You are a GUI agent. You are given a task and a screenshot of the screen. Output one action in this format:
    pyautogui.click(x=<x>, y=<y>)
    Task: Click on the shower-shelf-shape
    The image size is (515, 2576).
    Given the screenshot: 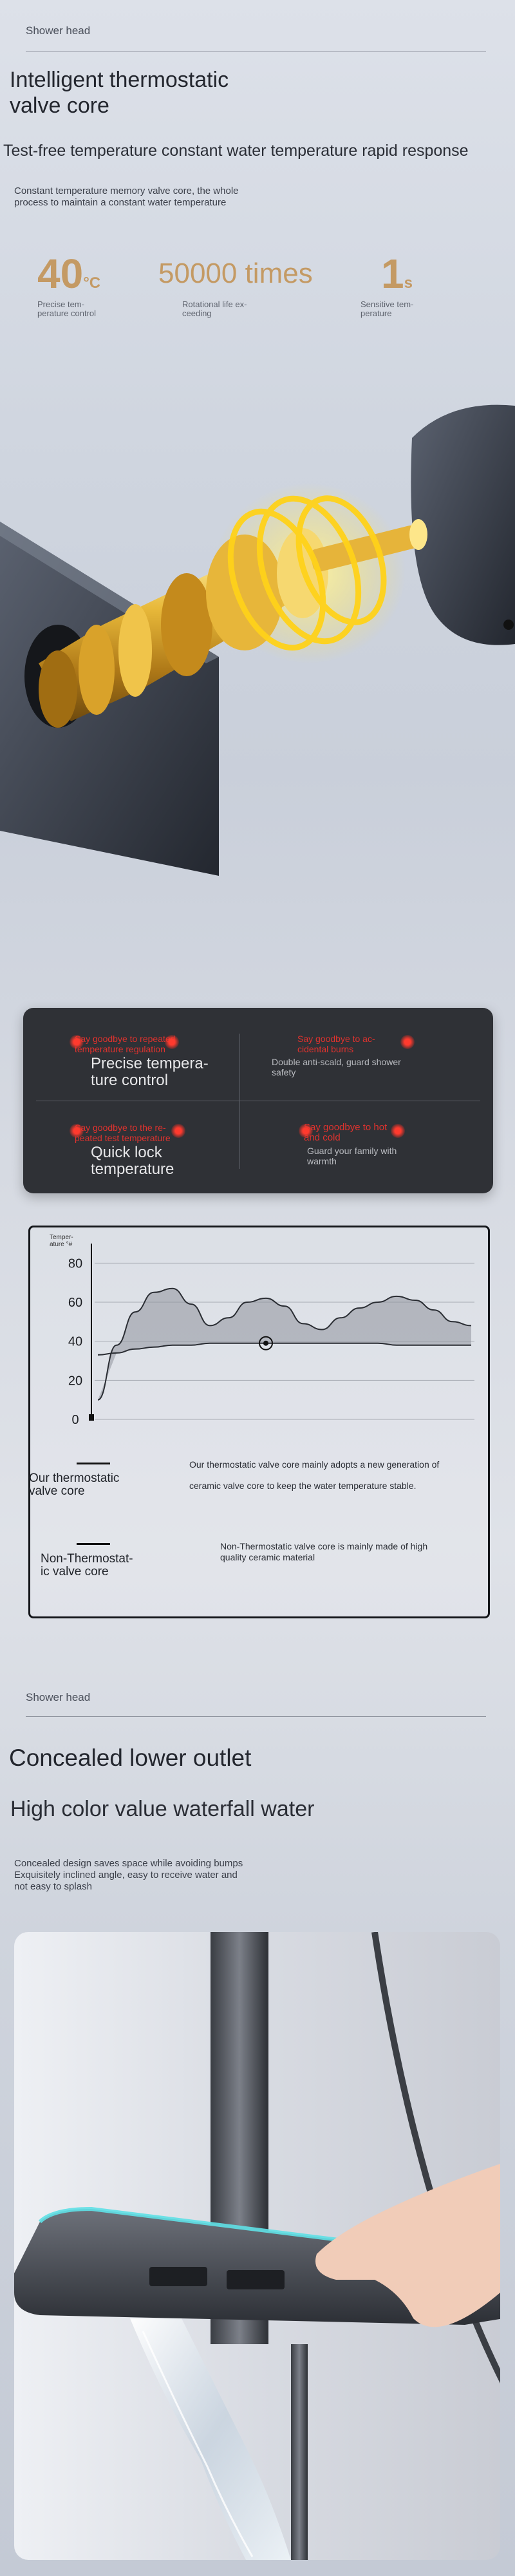 What is the action you would take?
    pyautogui.click(x=257, y=2267)
    